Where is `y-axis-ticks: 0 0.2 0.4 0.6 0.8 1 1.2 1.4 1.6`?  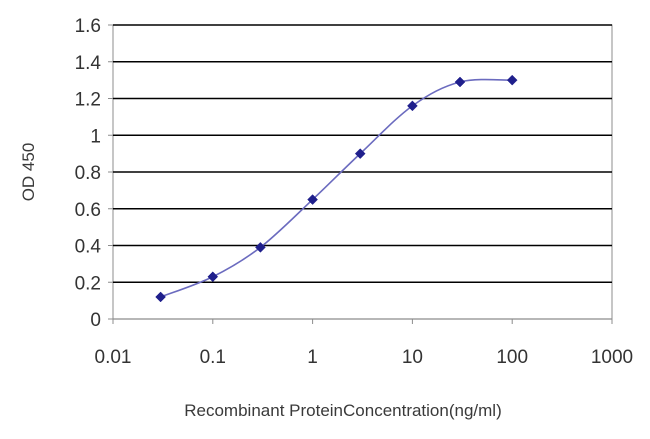 y-axis-ticks: 0 0.2 0.4 0.6 0.8 1 1.2 1.4 1.6 is located at coordinates (94, 173).